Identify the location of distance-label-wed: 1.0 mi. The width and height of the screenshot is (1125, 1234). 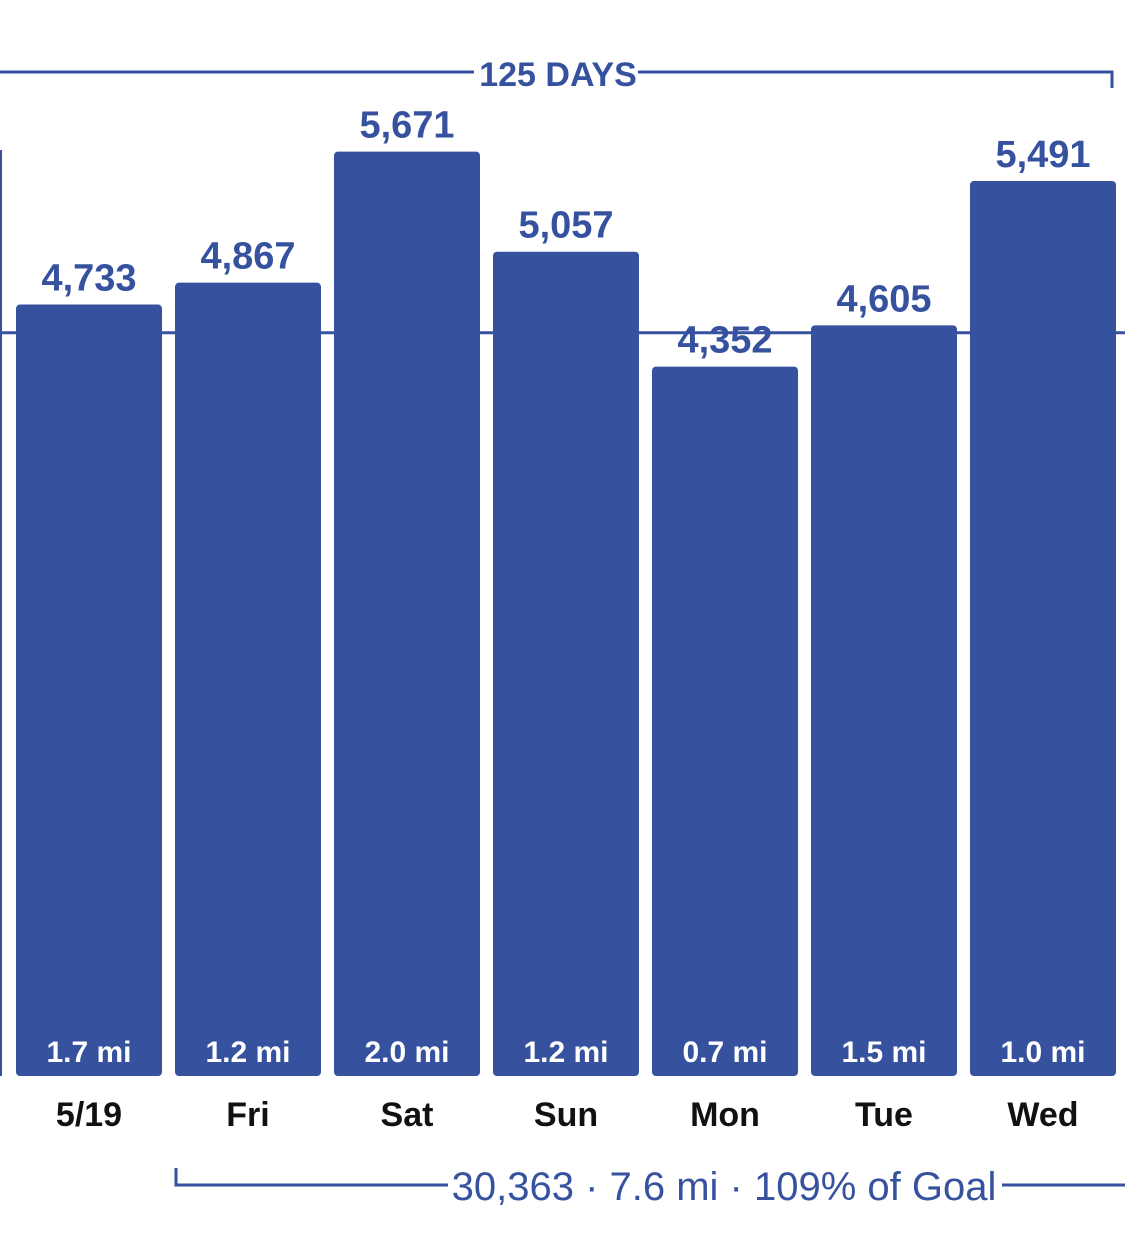
(1042, 1052).